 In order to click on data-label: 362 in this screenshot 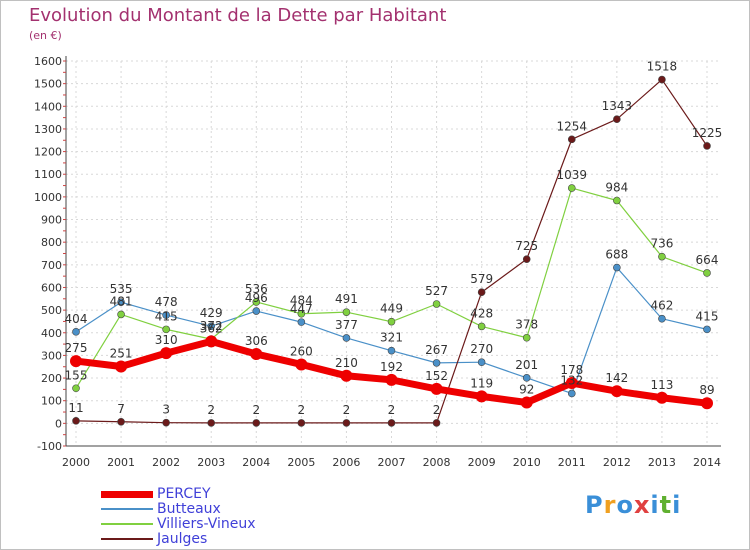, I will do `click(211, 328)`.